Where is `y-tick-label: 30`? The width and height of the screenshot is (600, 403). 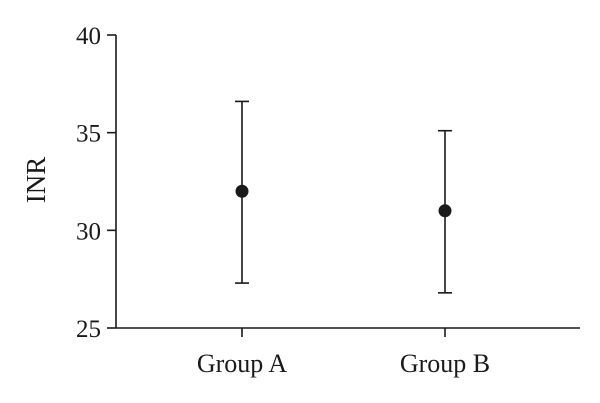 y-tick-label: 30 is located at coordinates (88, 231).